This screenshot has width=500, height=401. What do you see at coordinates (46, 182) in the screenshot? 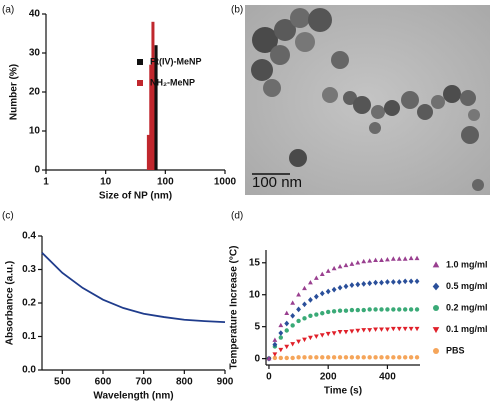
I see `x-tick-label: 1` at bounding box center [46, 182].